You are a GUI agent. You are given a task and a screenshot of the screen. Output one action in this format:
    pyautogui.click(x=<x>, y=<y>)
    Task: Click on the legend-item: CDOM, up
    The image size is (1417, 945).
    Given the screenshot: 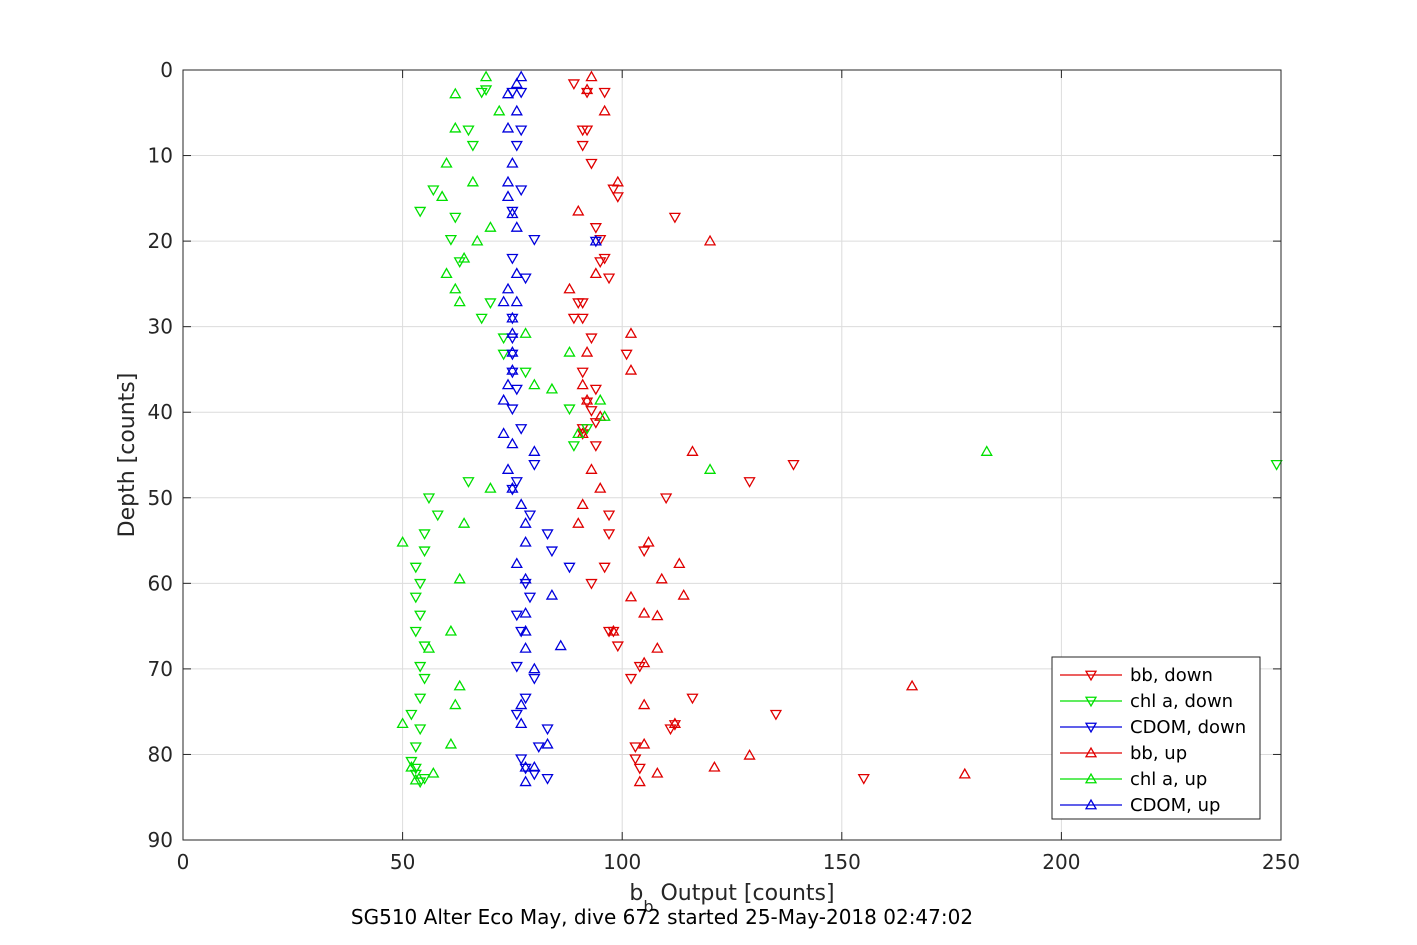 What is the action you would take?
    pyautogui.click(x=1140, y=805)
    